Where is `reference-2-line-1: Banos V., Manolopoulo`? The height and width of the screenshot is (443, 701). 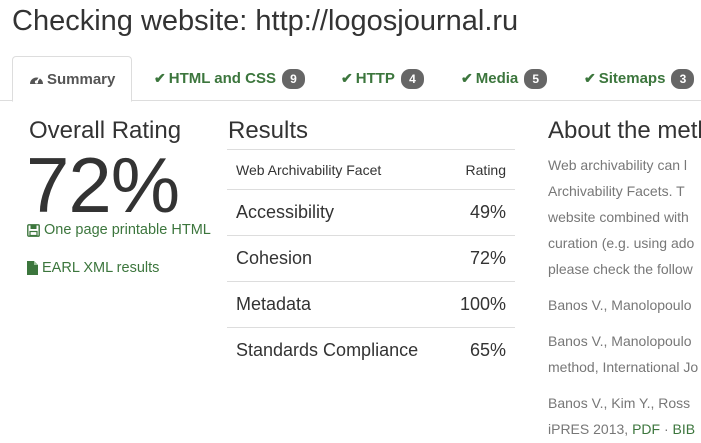 reference-2-line-1: Banos V., Manolopoulo is located at coordinates (620, 341).